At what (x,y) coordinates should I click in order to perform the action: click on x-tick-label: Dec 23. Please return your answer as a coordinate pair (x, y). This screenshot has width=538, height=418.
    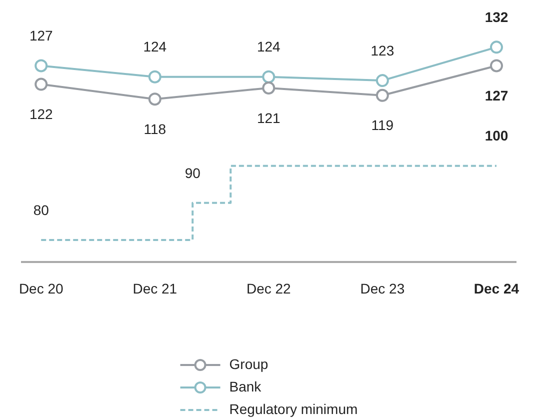
    Looking at the image, I should click on (382, 288).